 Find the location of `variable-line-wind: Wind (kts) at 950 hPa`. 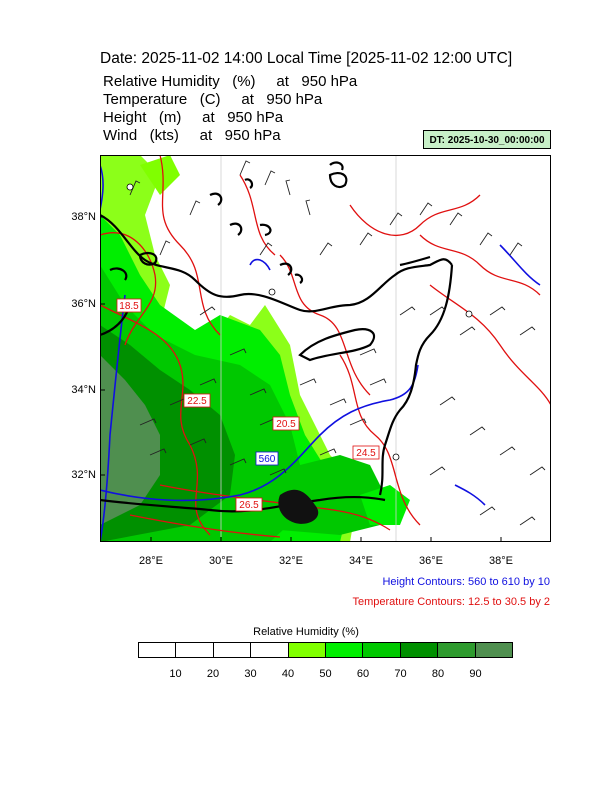

variable-line-wind: Wind (kts) at 950 hPa is located at coordinates (192, 135).